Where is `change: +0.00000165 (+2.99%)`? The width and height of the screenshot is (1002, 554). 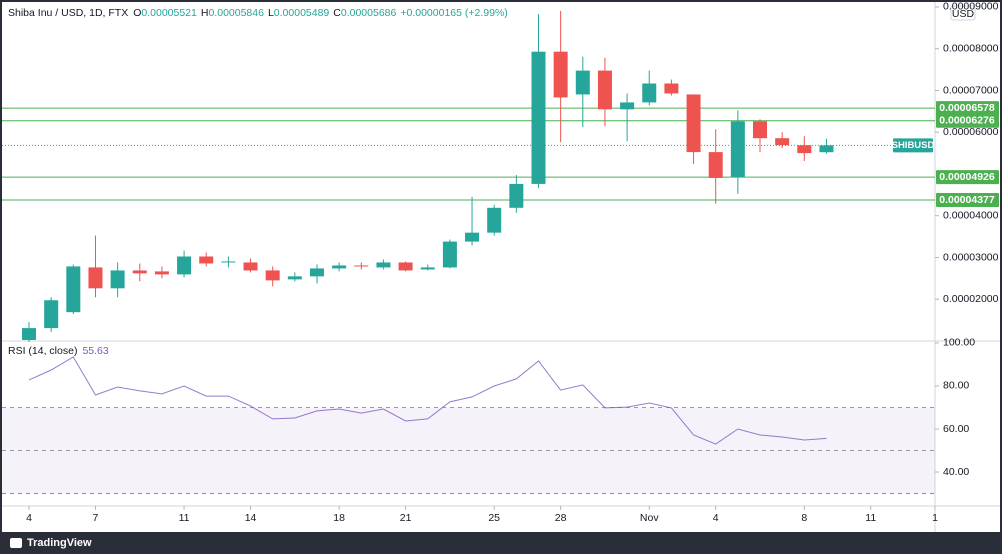
change: +0.00000165 (+2.99%) is located at coordinates (453, 13).